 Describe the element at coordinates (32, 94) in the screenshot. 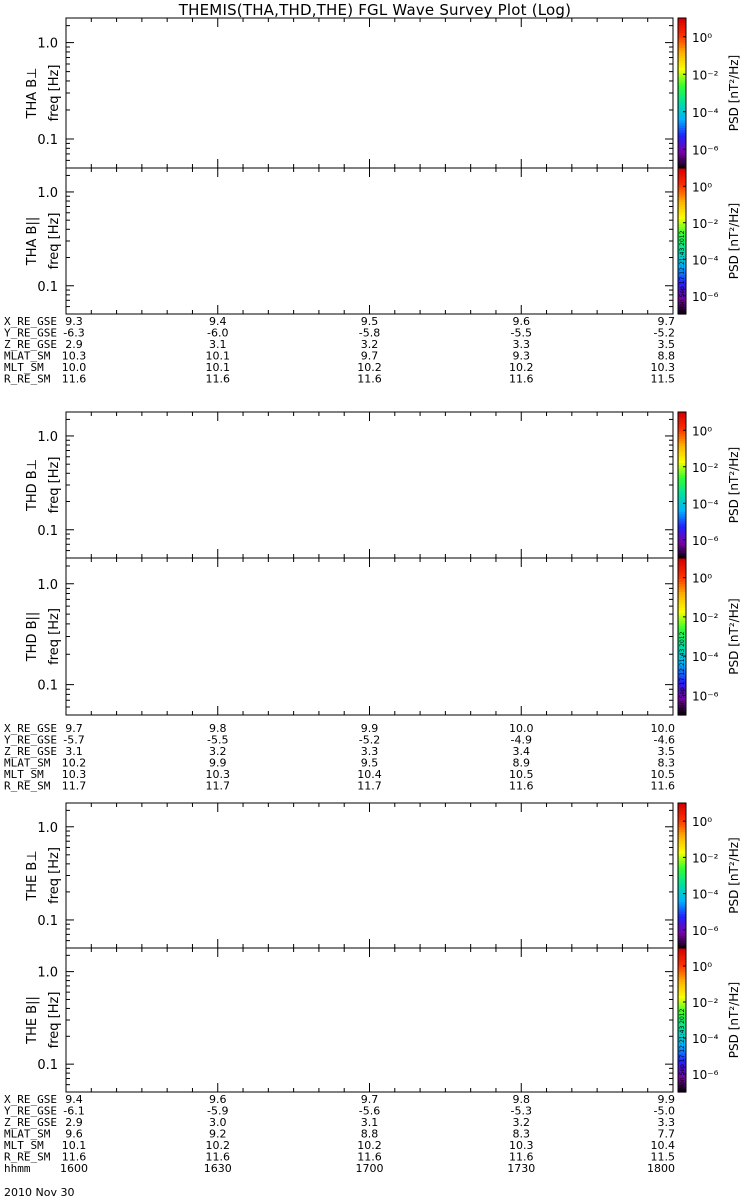

I see `panel-label: THA B⊥` at that location.